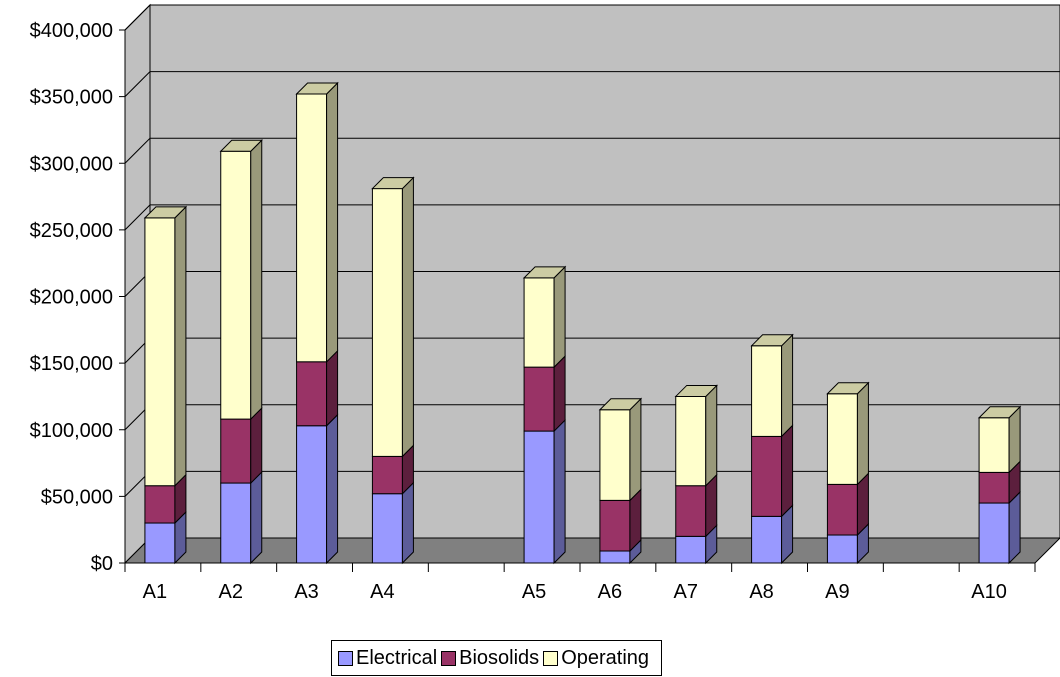 Image resolution: width=1060 pixels, height=677 pixels. Describe the element at coordinates (345, 658) in the screenshot. I see `legend-swatch-electrical` at that location.